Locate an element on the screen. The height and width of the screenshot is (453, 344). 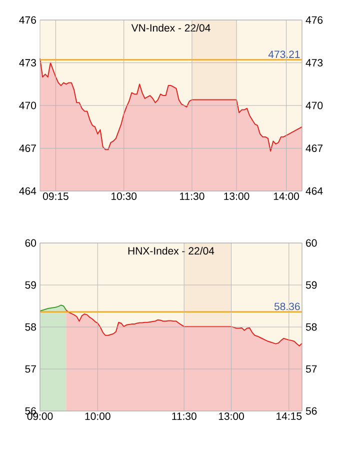
y2-tick-label: 59 is located at coordinates (311, 285).